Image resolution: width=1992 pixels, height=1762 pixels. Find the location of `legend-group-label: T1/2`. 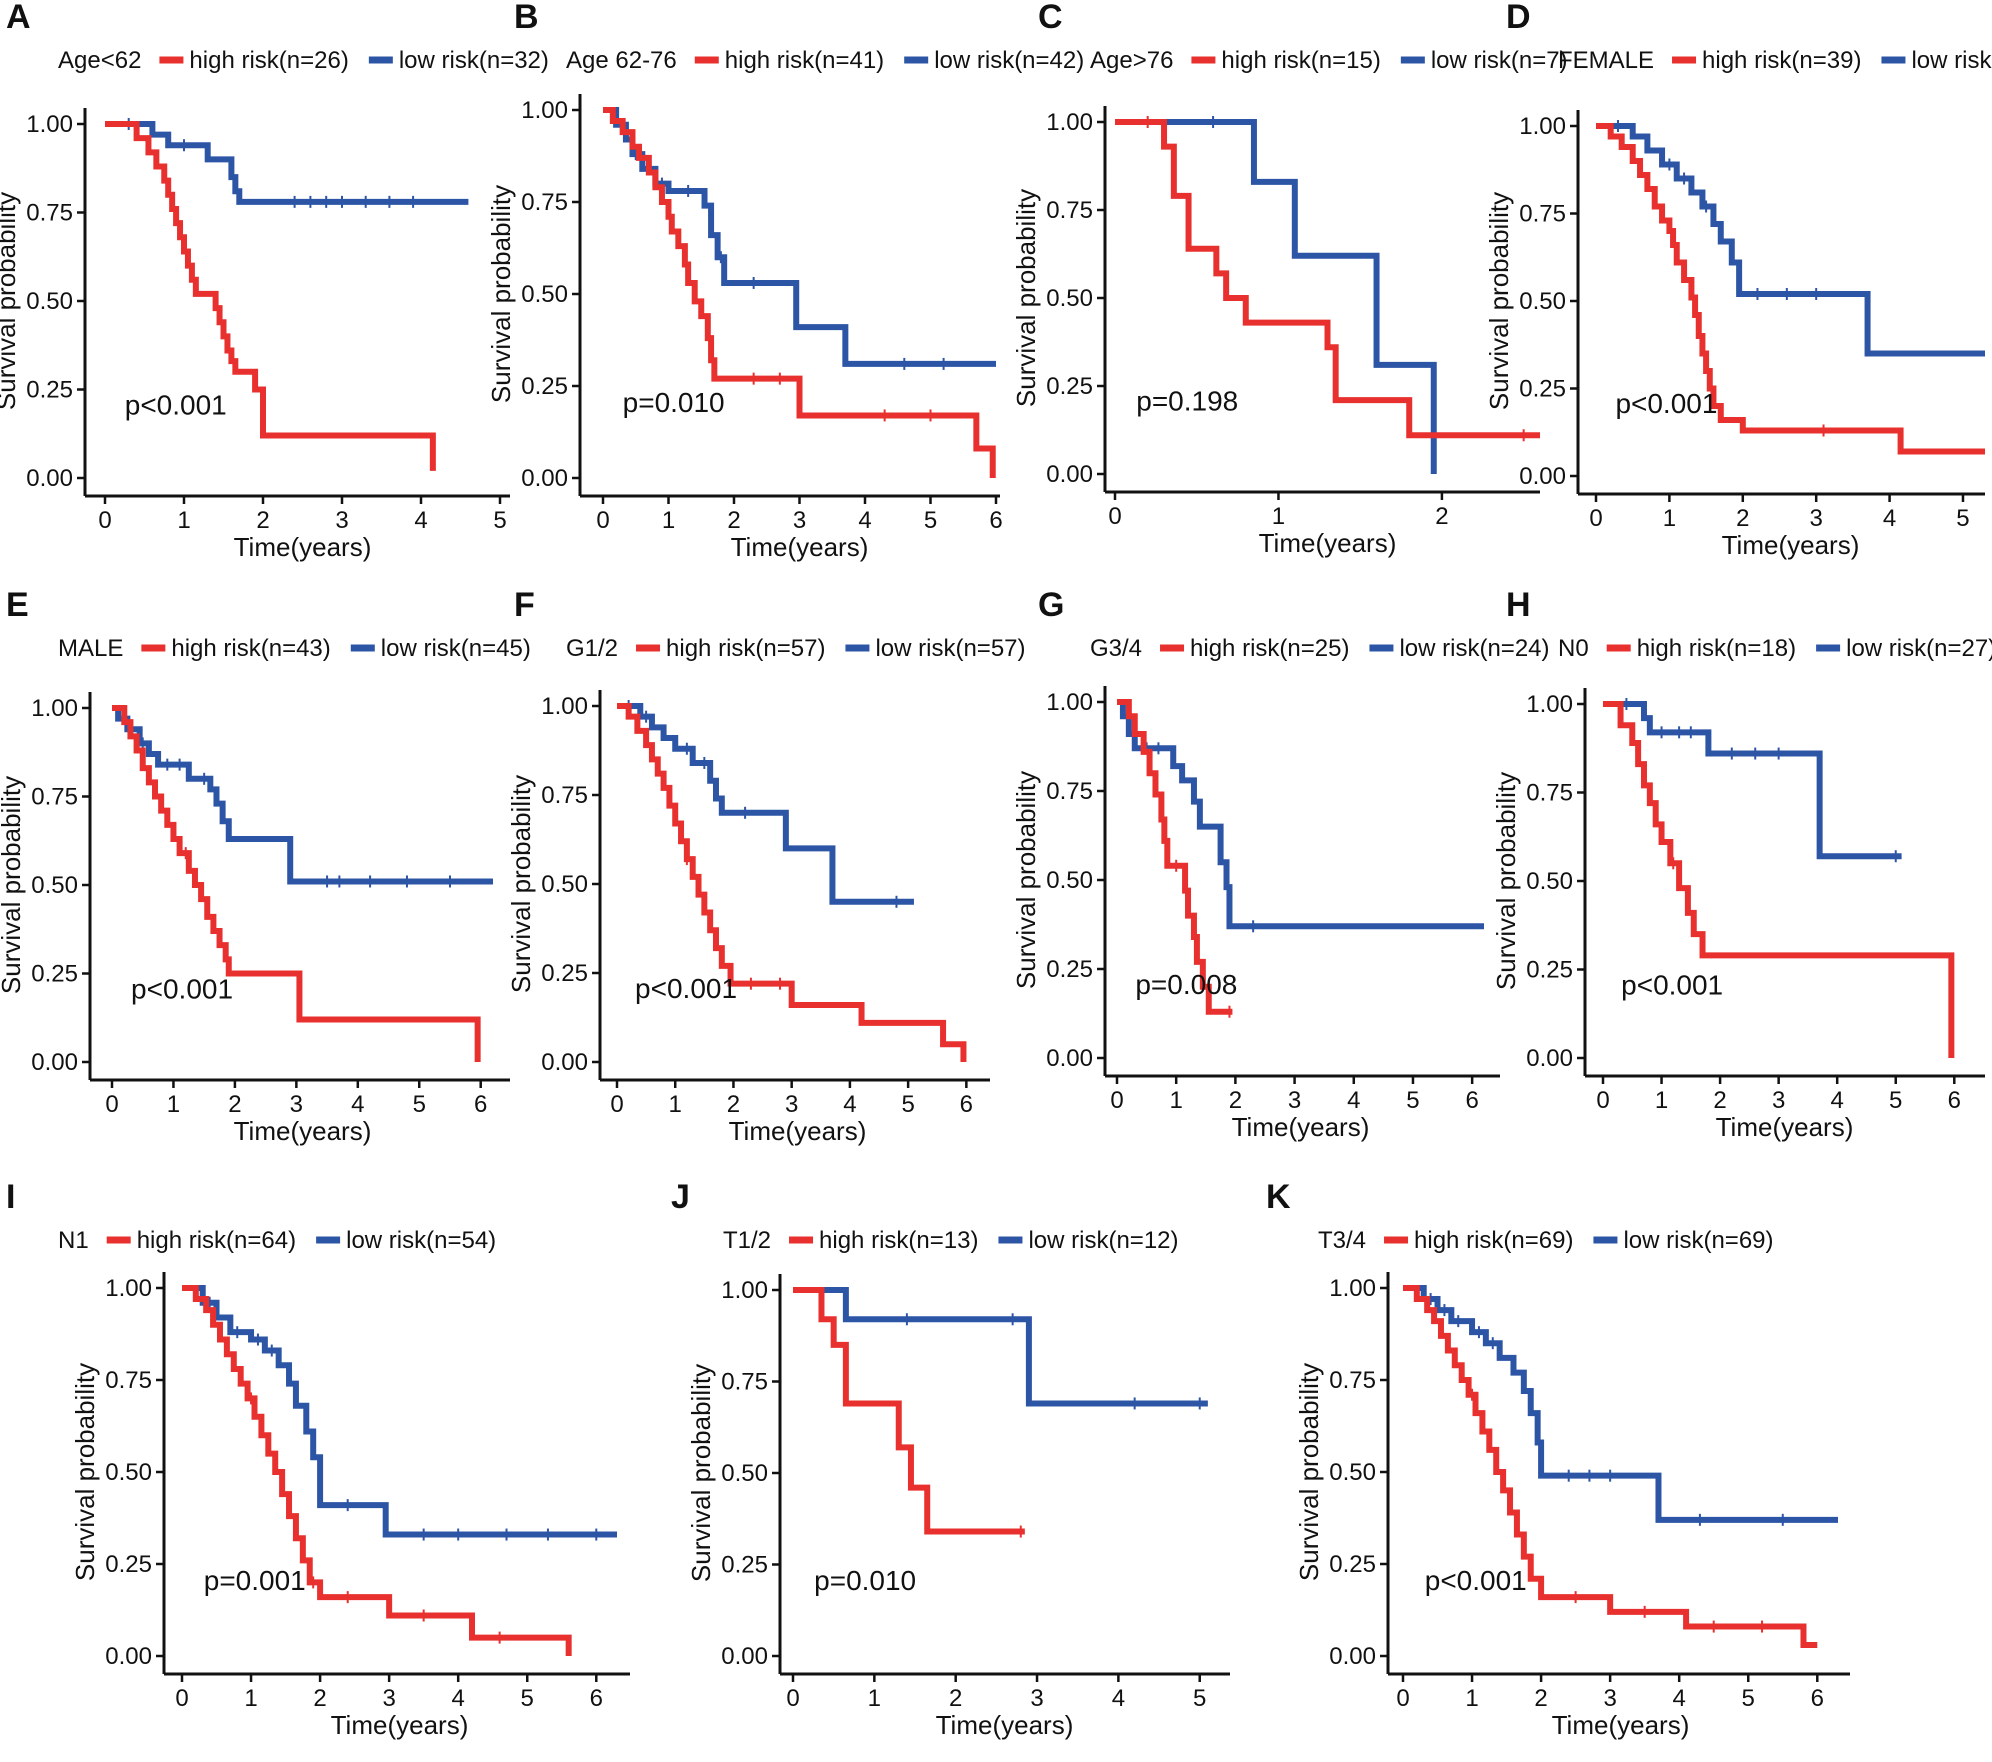

legend-group-label: T1/2 is located at coordinates (747, 1240).